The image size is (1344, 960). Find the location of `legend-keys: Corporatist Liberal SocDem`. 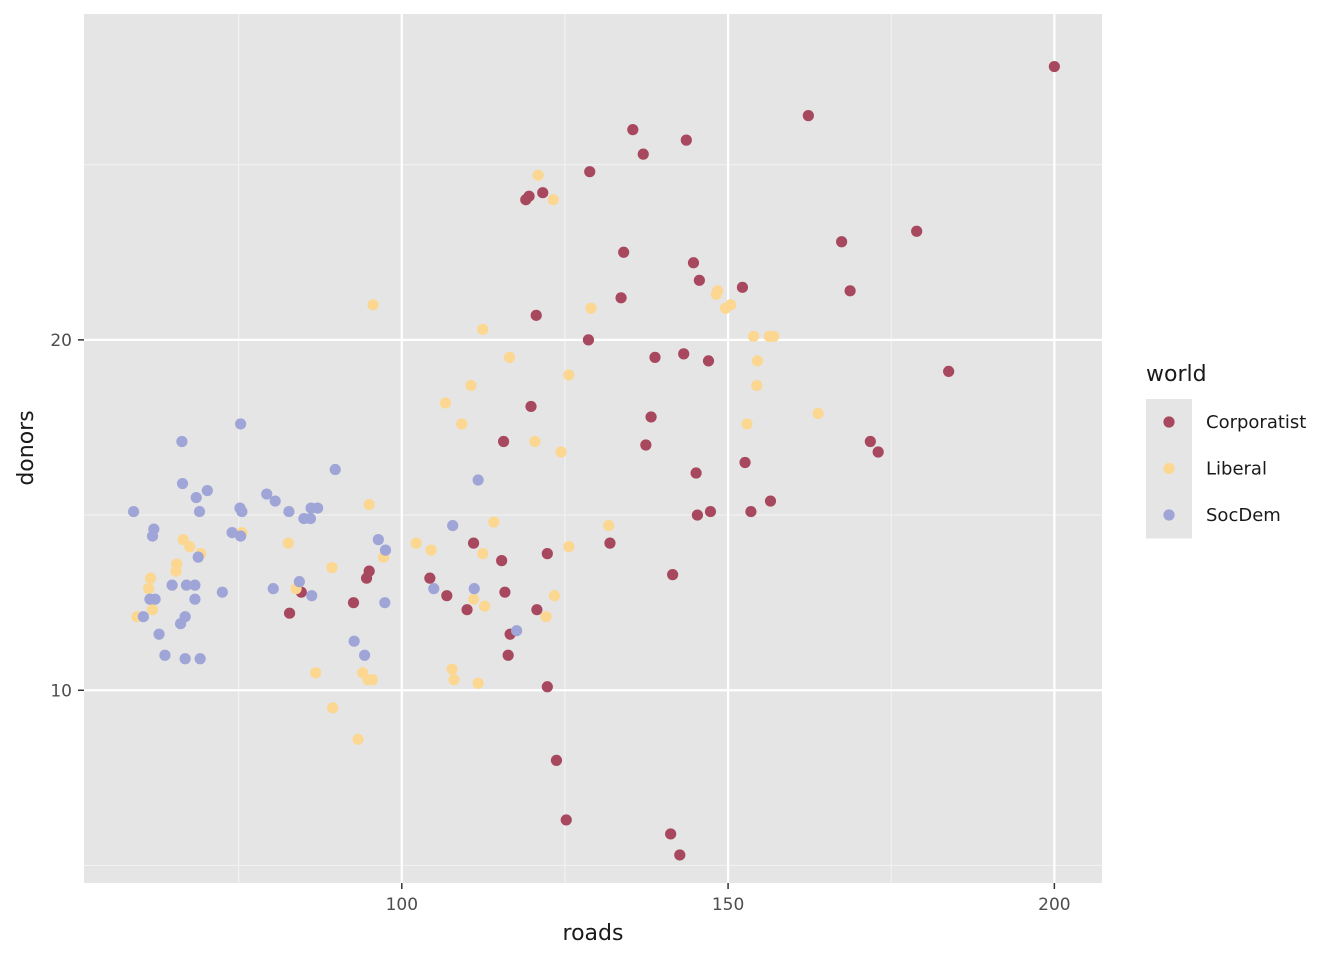

legend-keys: Corporatist Liberal SocDem is located at coordinates (1226, 469).